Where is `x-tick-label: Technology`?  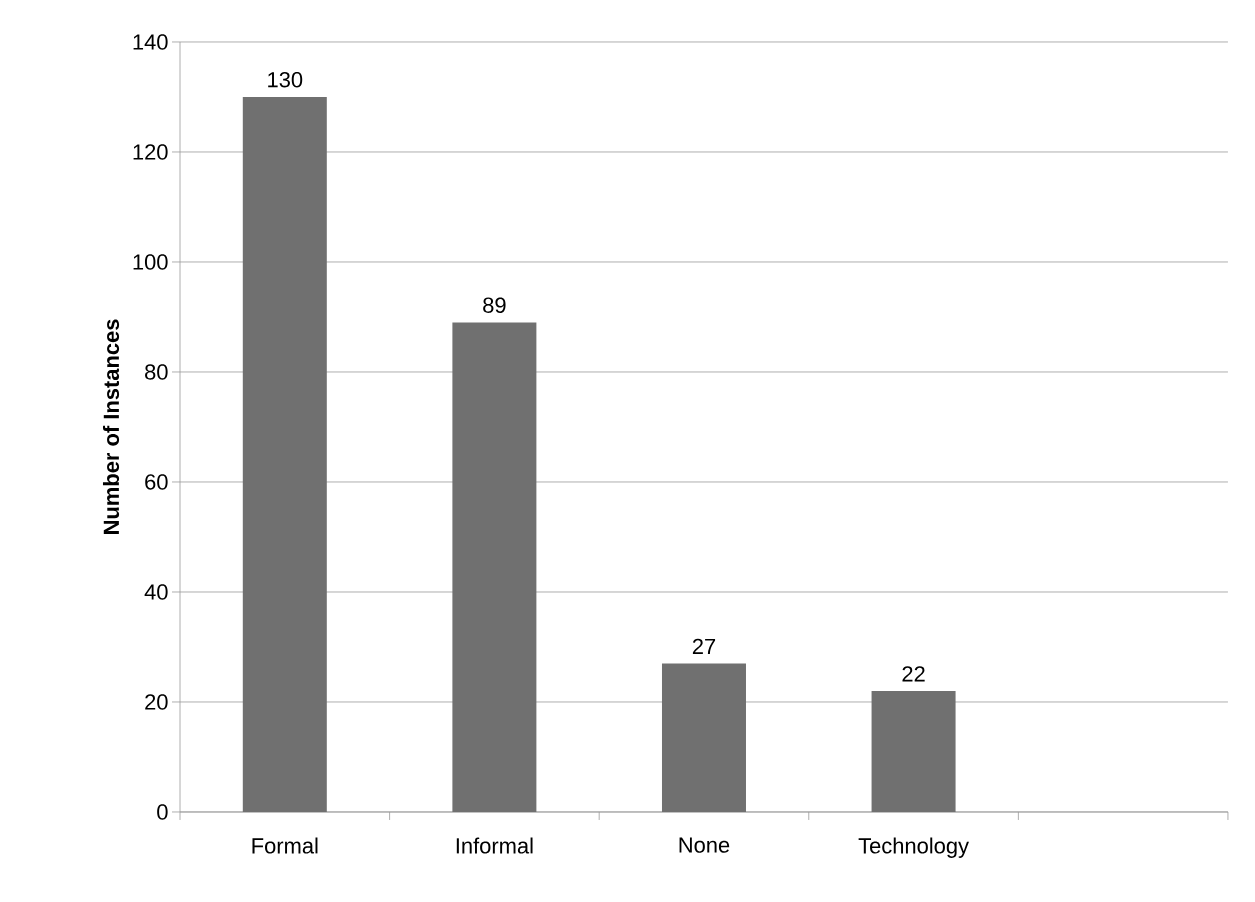 x-tick-label: Technology is located at coordinates (913, 847).